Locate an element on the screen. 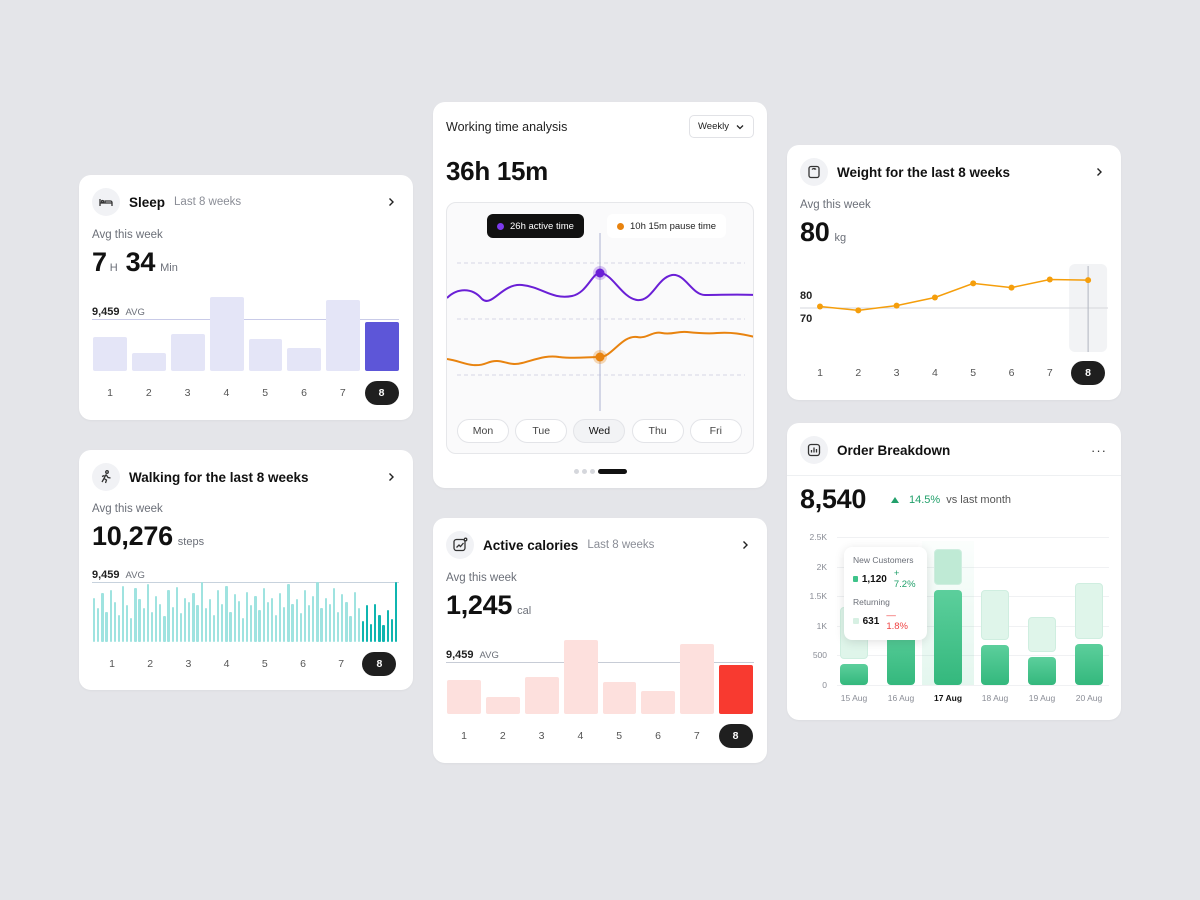 This screenshot has height=900, width=1200. day-thu-button: Thu is located at coordinates (657, 431).